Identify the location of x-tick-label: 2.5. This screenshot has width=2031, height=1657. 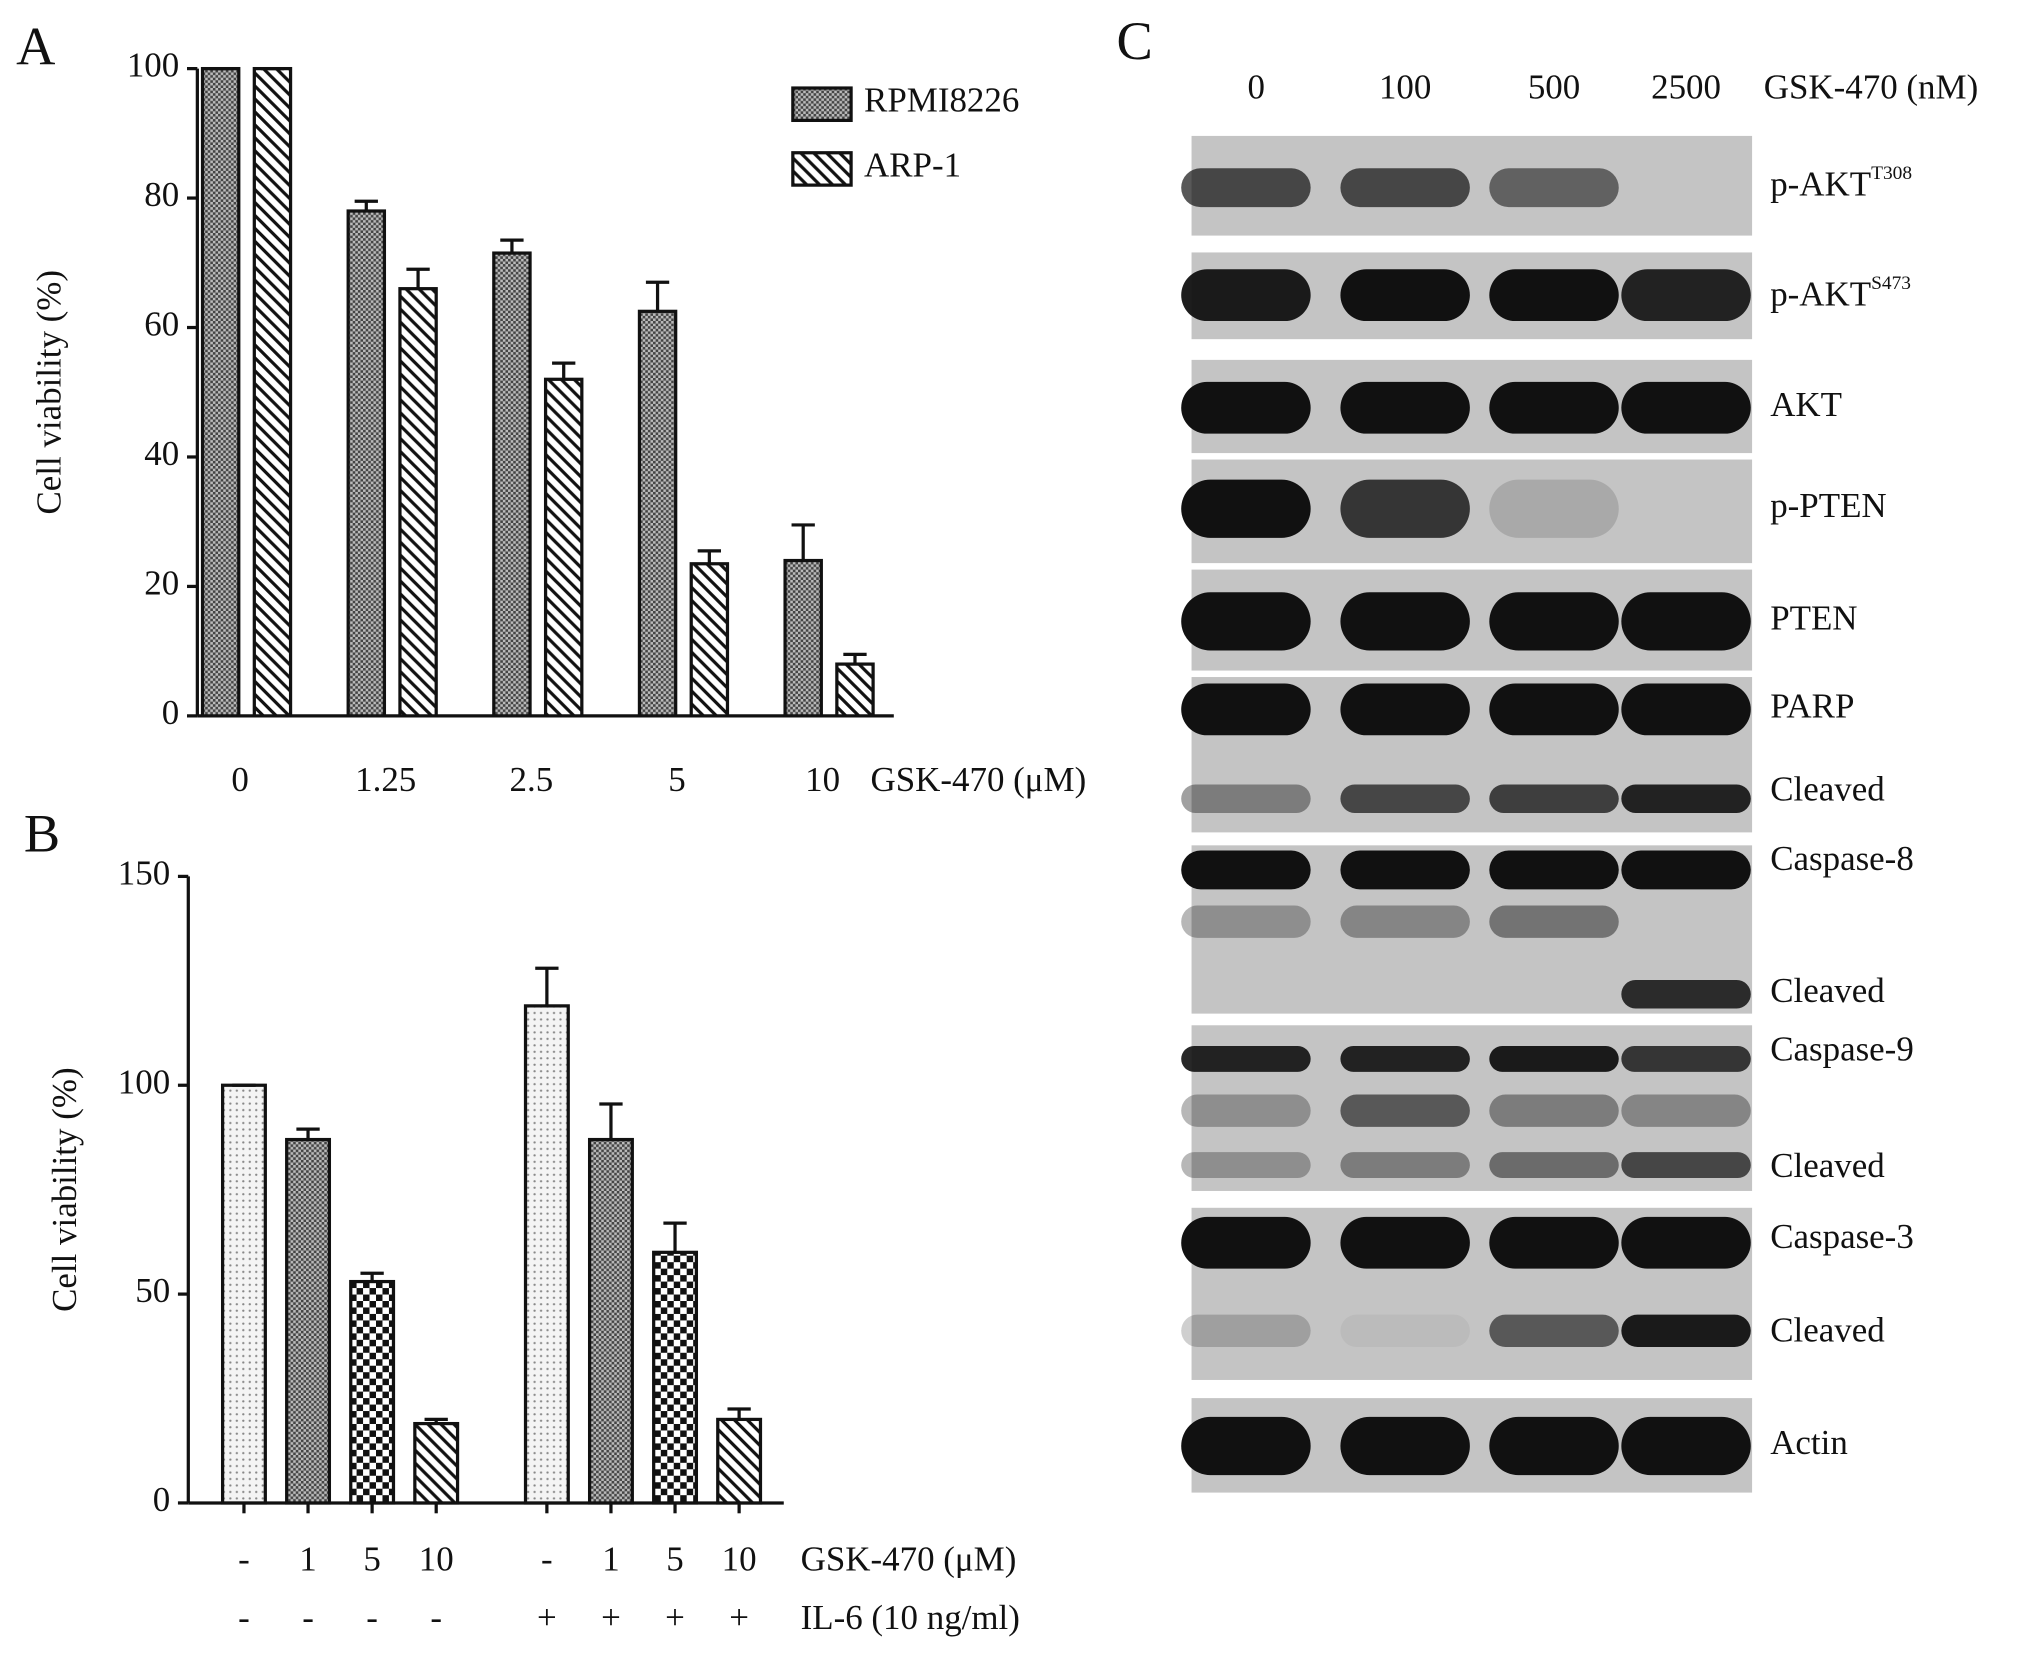
(532, 779).